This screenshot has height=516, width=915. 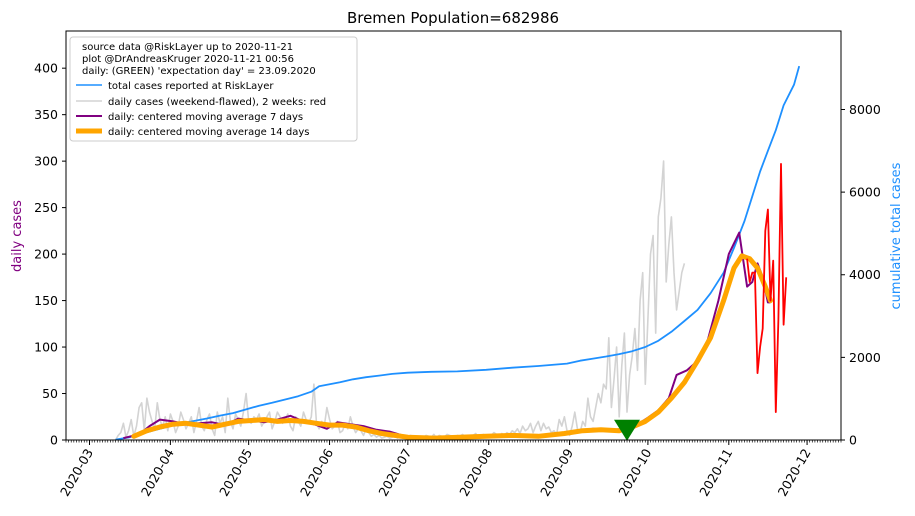 I want to click on left-tick-label: 150, so click(x=46, y=300).